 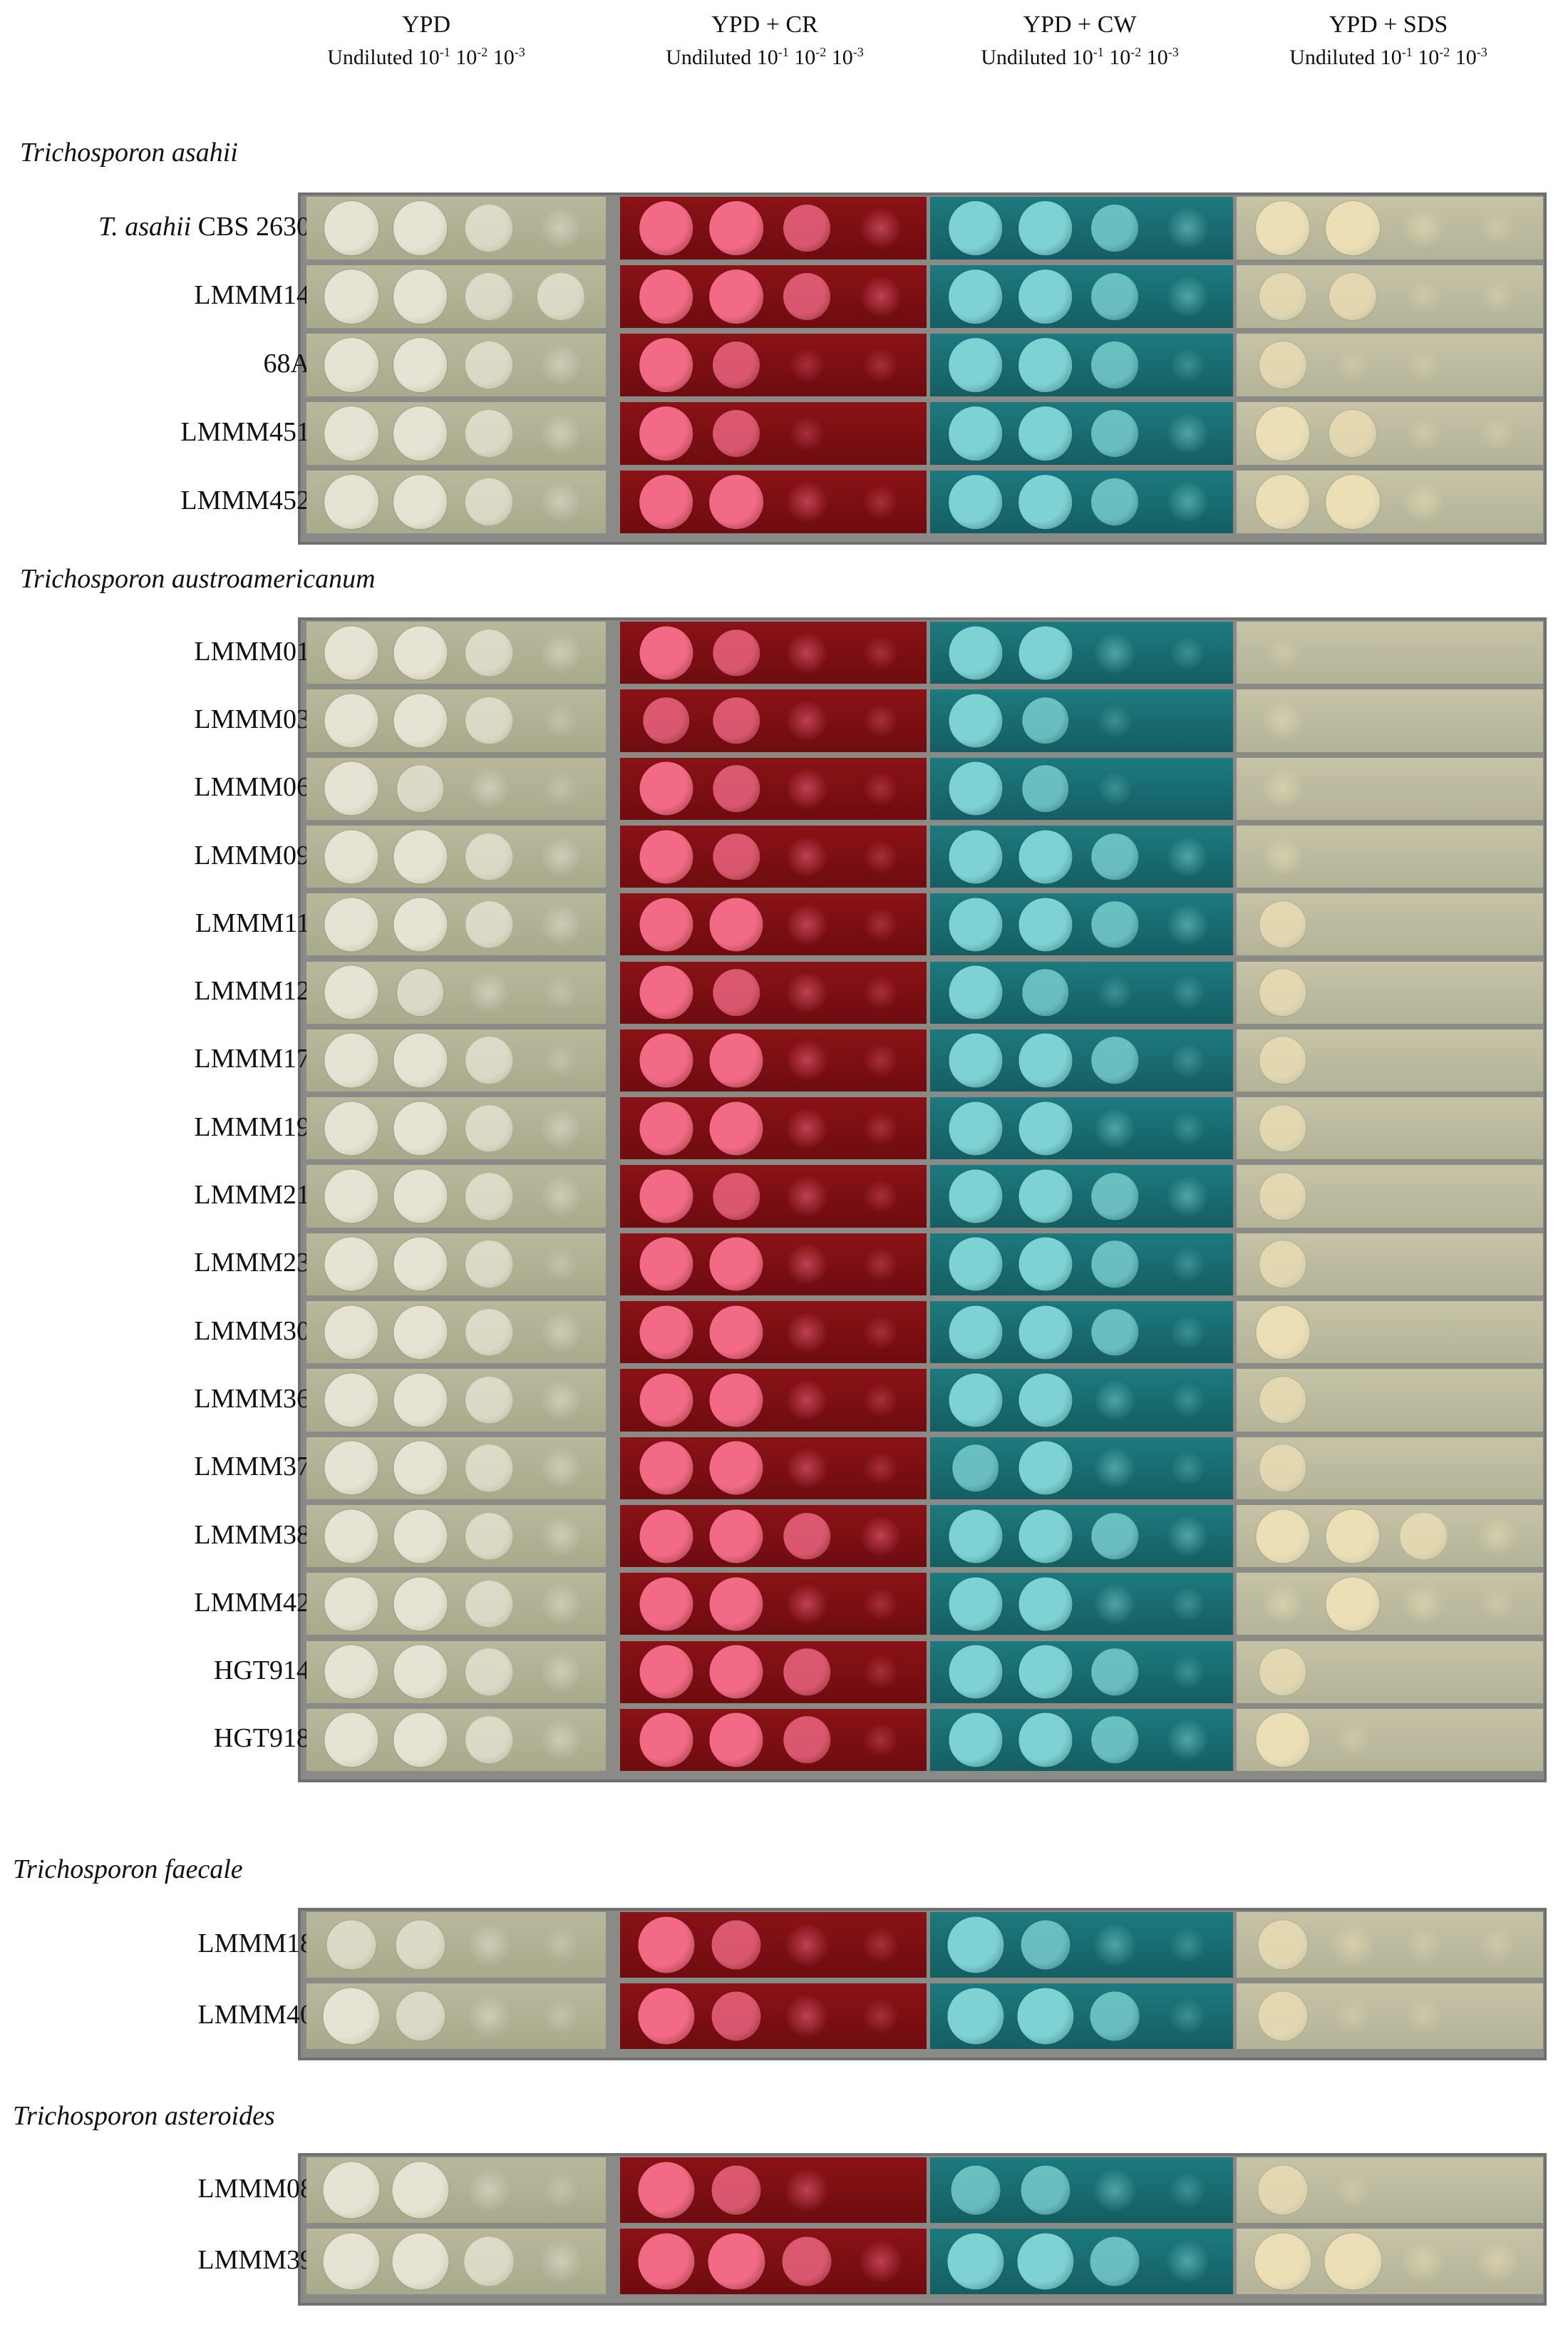 I want to click on strain-label: LMMM23, so click(x=252, y=1263).